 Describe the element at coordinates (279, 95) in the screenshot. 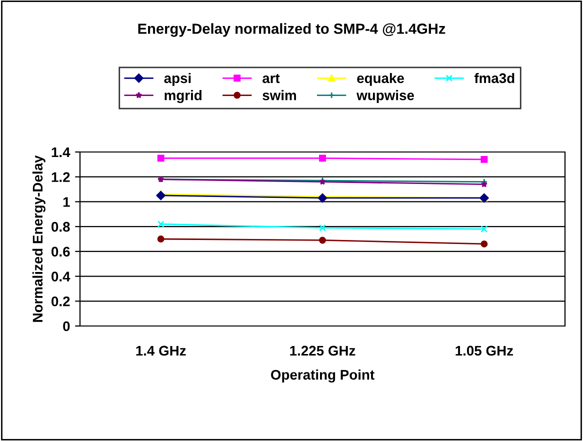

I see `legend-label: swim` at that location.